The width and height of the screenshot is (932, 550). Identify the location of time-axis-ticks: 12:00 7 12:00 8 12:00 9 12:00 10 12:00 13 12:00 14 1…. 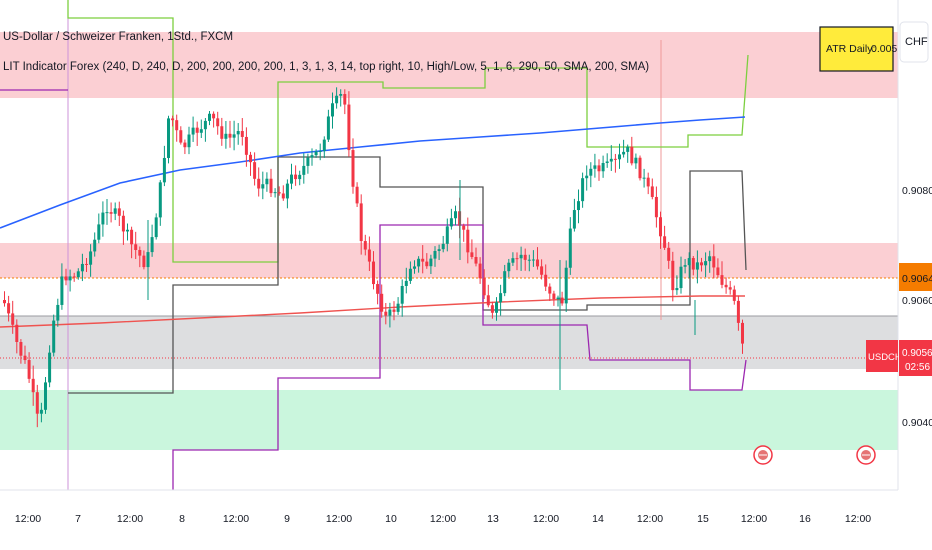
(443, 519).